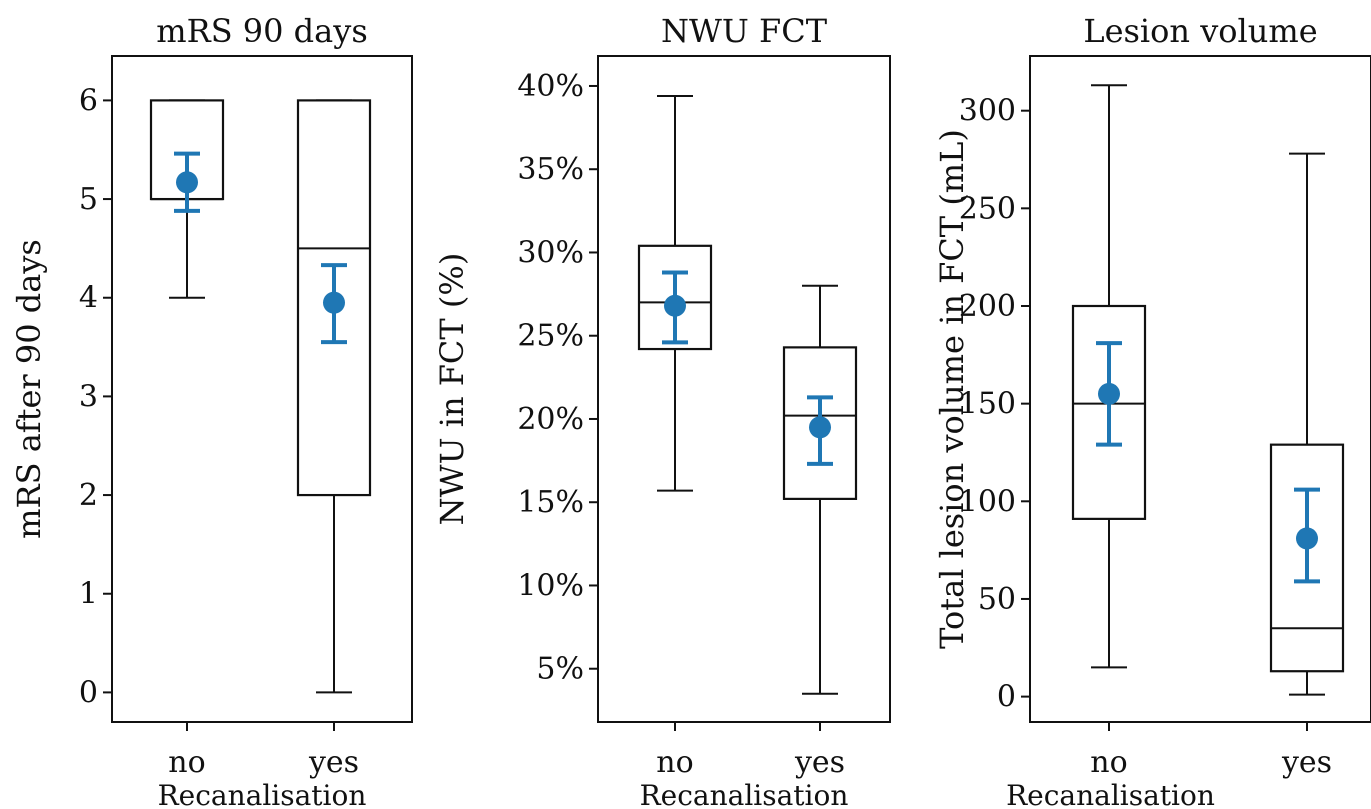  Describe the element at coordinates (550, 86) in the screenshot. I see `y-tick-label: 40%` at that location.